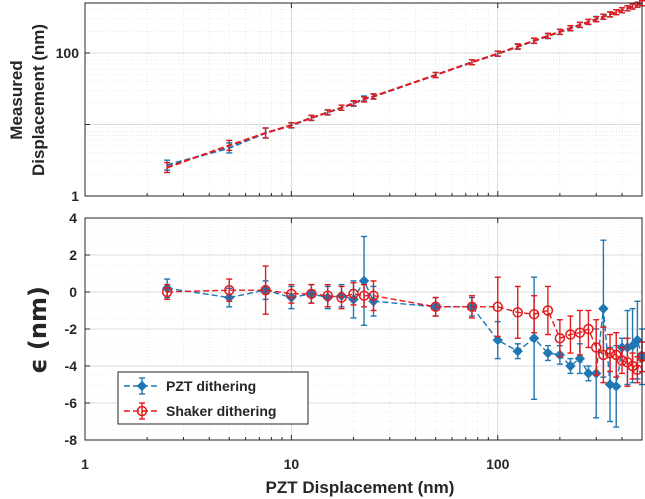 This screenshot has width=645, height=499. I want to click on legend-box, so click(213, 398).